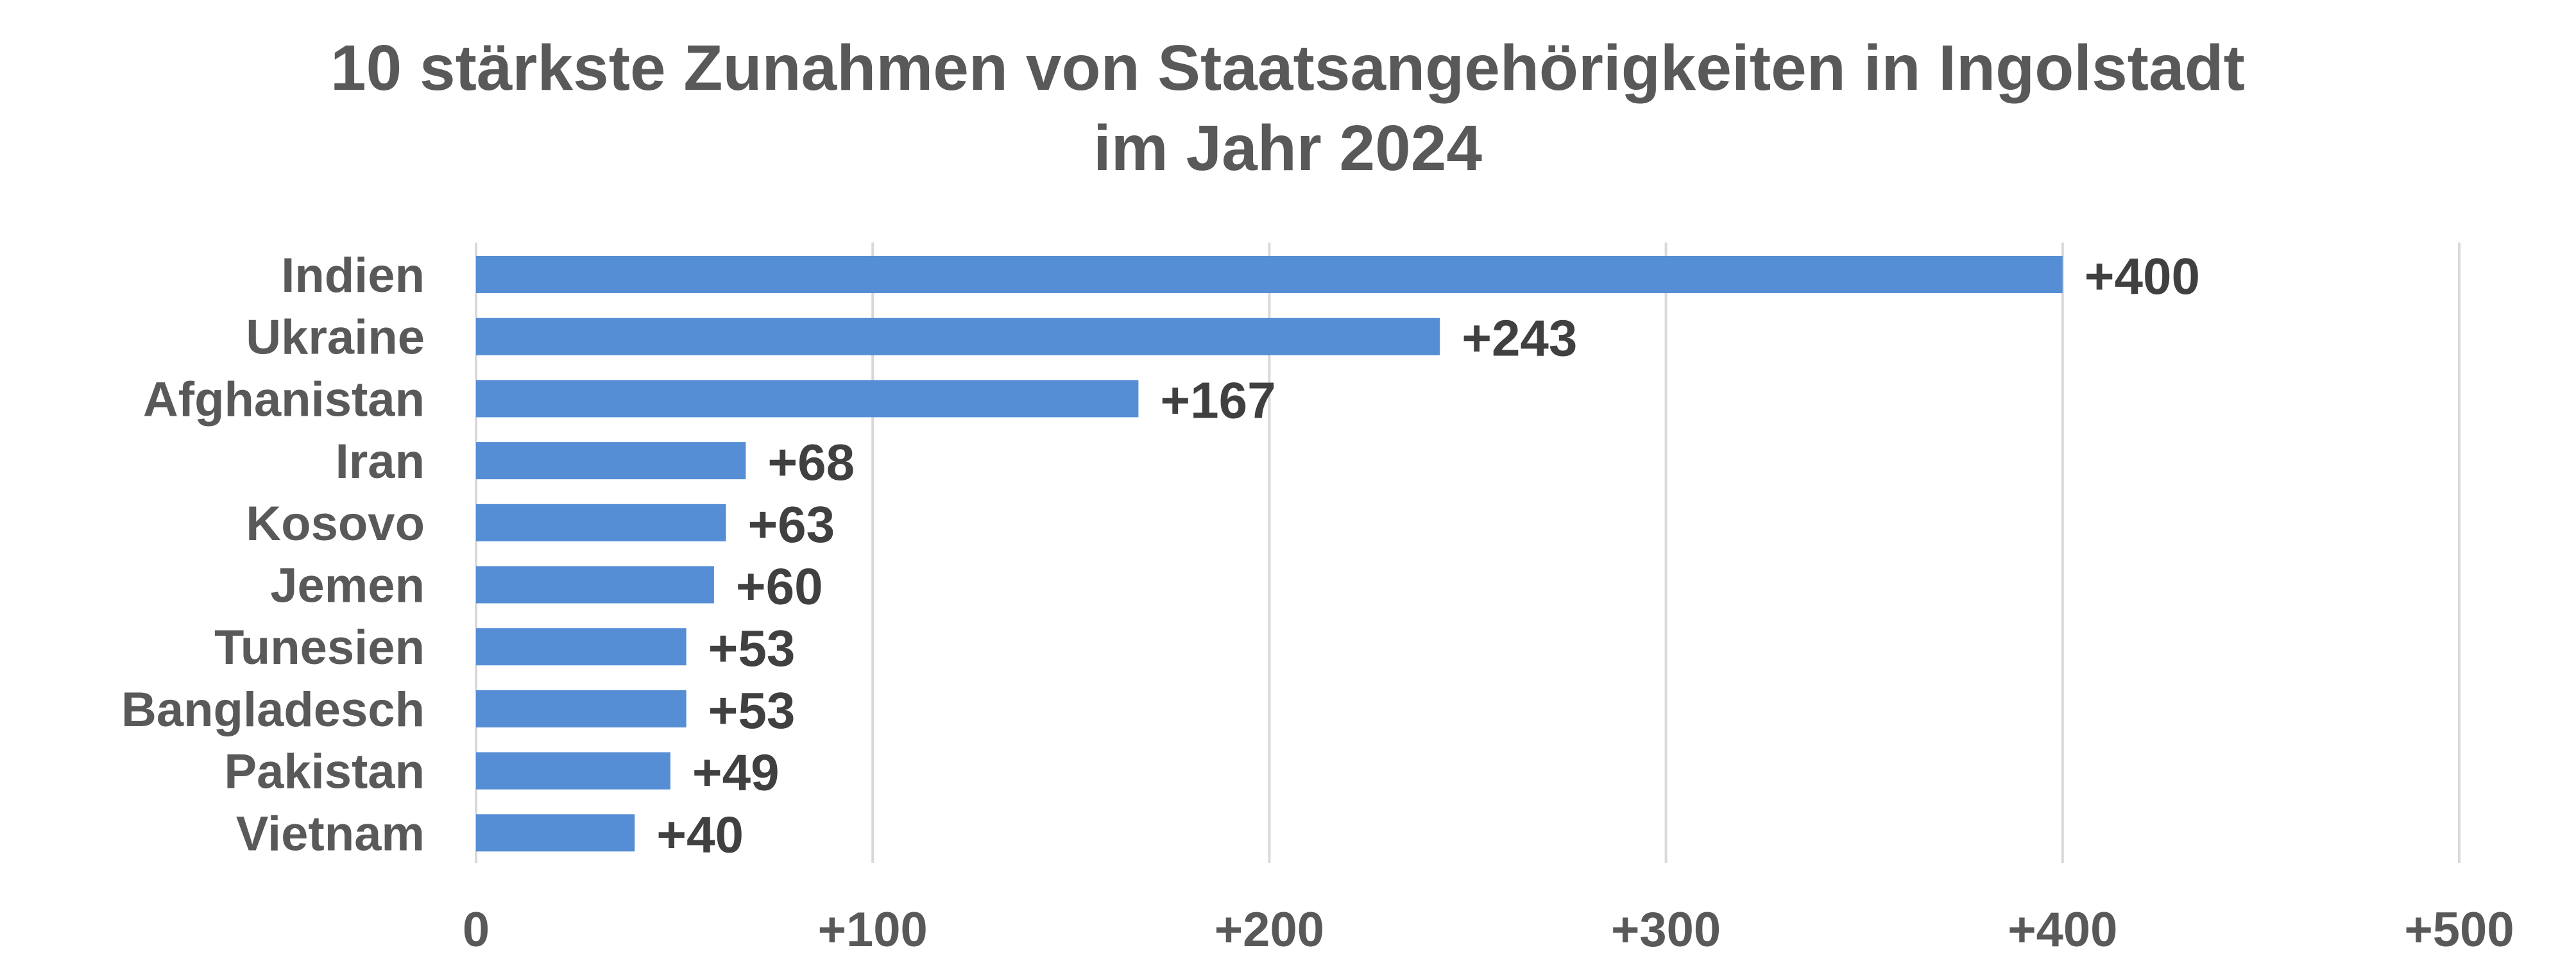 The height and width of the screenshot is (977, 2576). I want to click on category-label: Tunesien, so click(319, 647).